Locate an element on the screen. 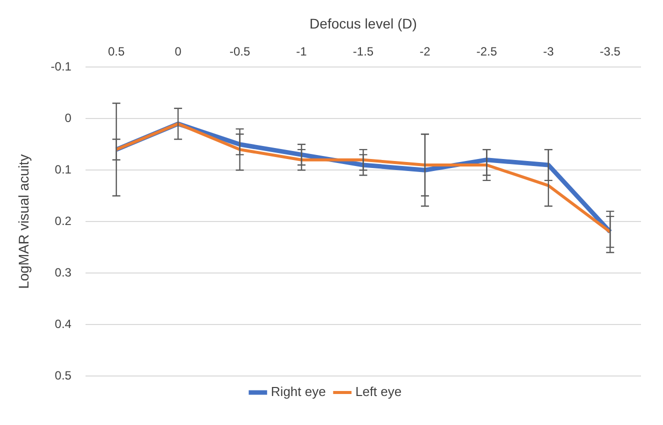 Image resolution: width=663 pixels, height=425 pixels. y-tick-label: -0.1 is located at coordinates (61, 67).